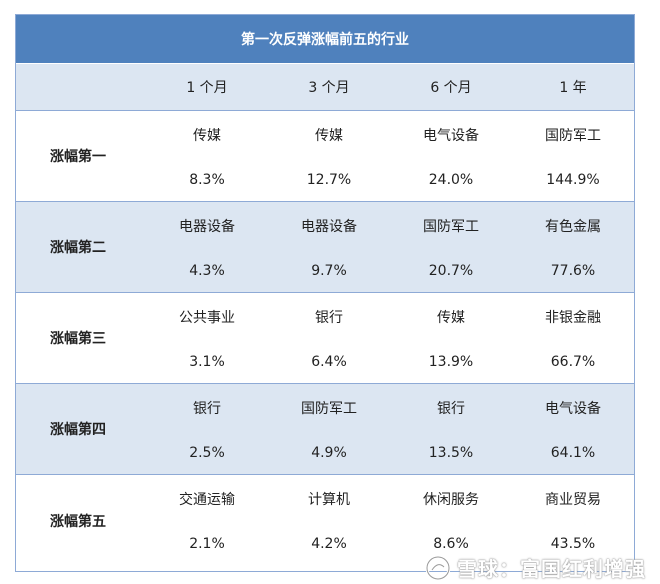  Describe the element at coordinates (451, 544) in the screenshot. I see `gain-percent: 8.6%` at that location.